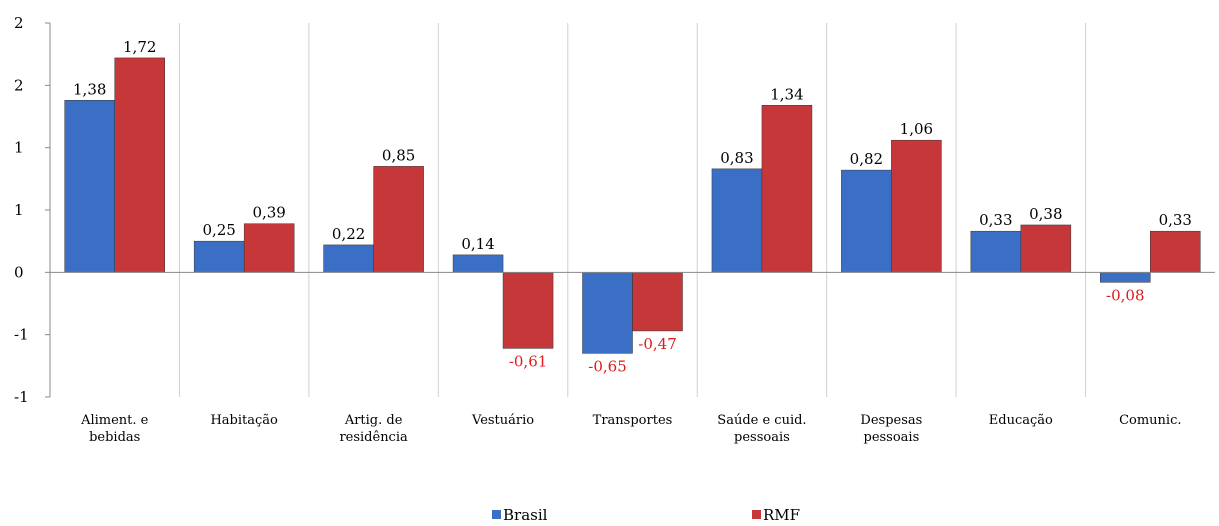 The height and width of the screenshot is (526, 1219). What do you see at coordinates (891, 429) in the screenshot?
I see `x-tick-label: Despesas pessoais` at bounding box center [891, 429].